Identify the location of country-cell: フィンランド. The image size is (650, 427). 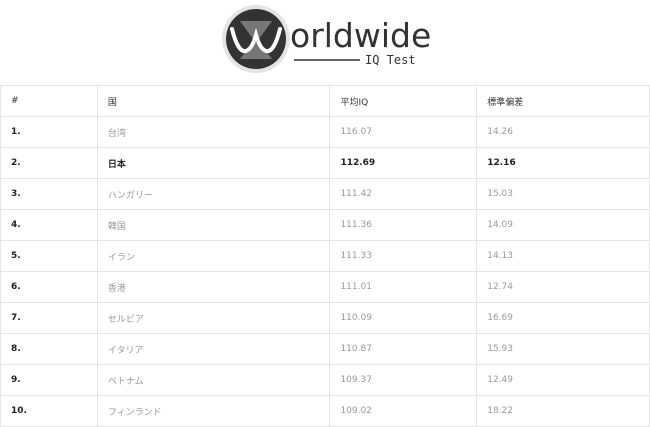
(213, 411).